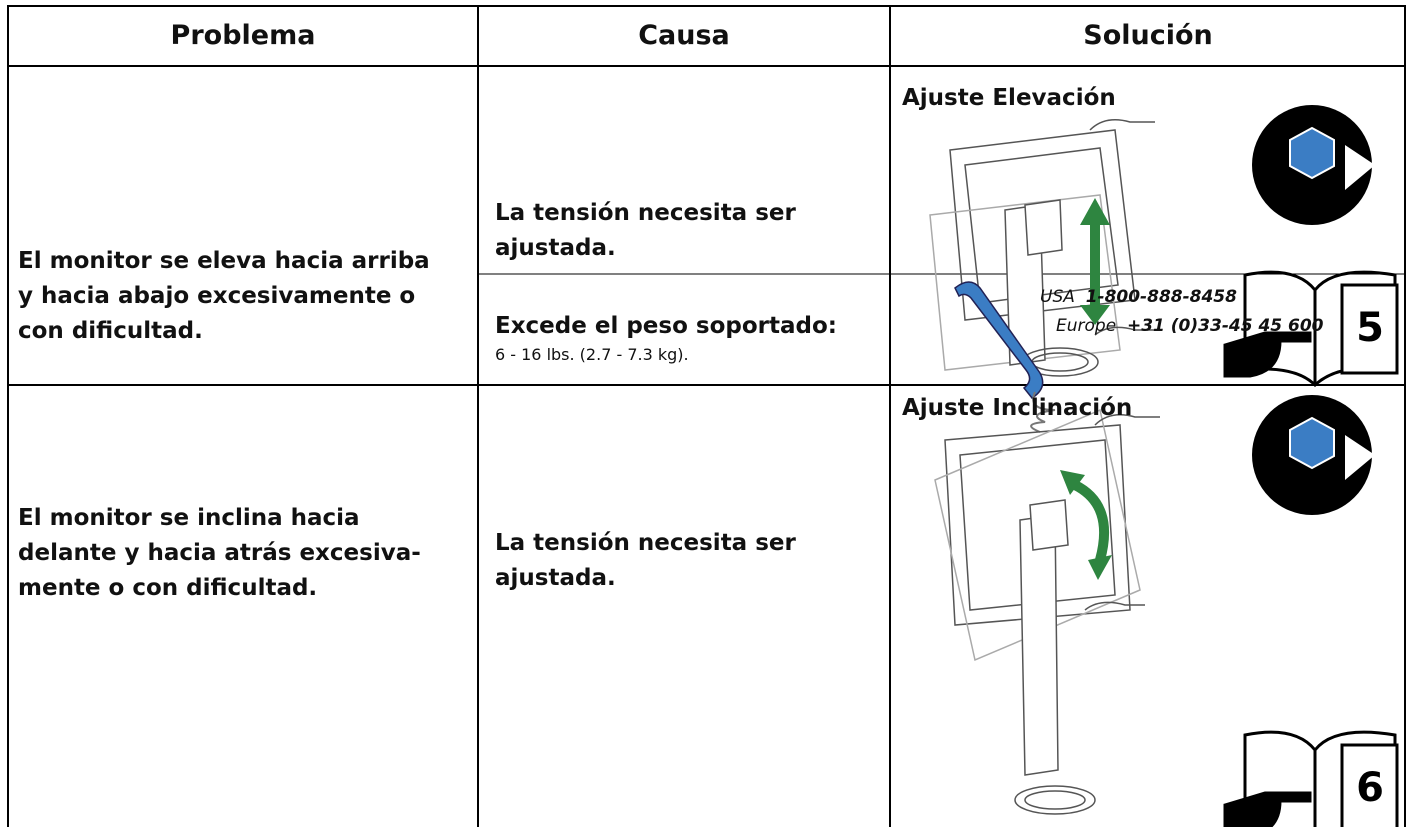  What do you see at coordinates (592, 354) in the screenshot?
I see `cause-detail: 6 - 16 lbs. (2.7 - 7.3 kg).` at bounding box center [592, 354].